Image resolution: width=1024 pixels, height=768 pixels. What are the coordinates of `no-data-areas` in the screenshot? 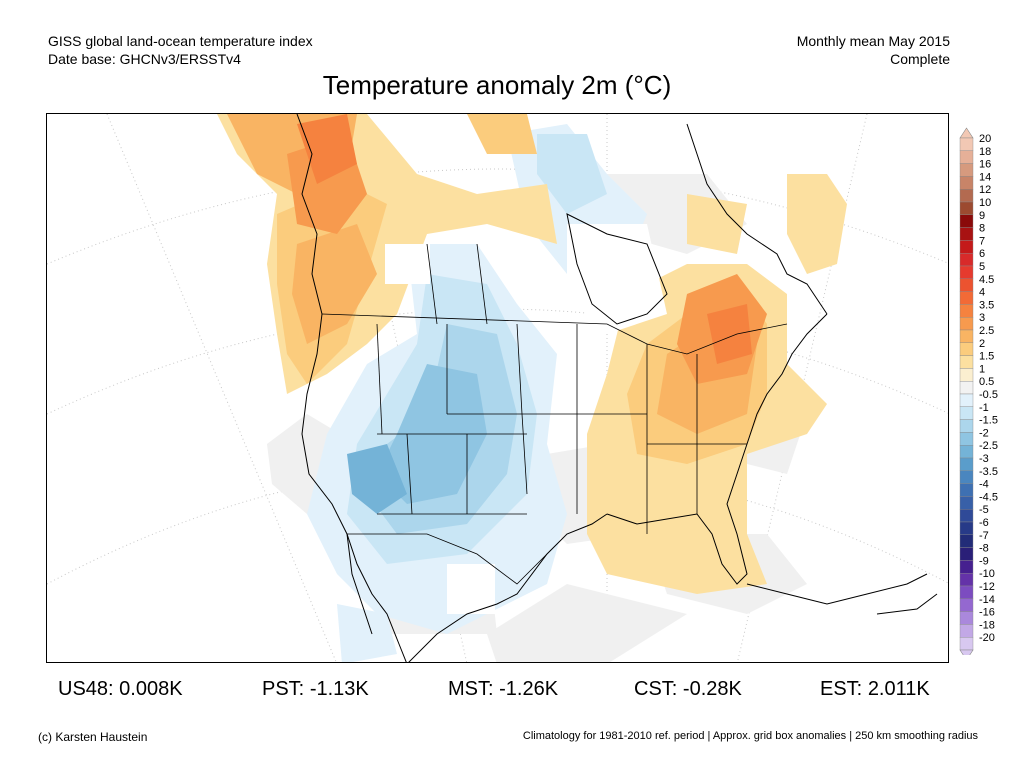 It's located at (526, 419).